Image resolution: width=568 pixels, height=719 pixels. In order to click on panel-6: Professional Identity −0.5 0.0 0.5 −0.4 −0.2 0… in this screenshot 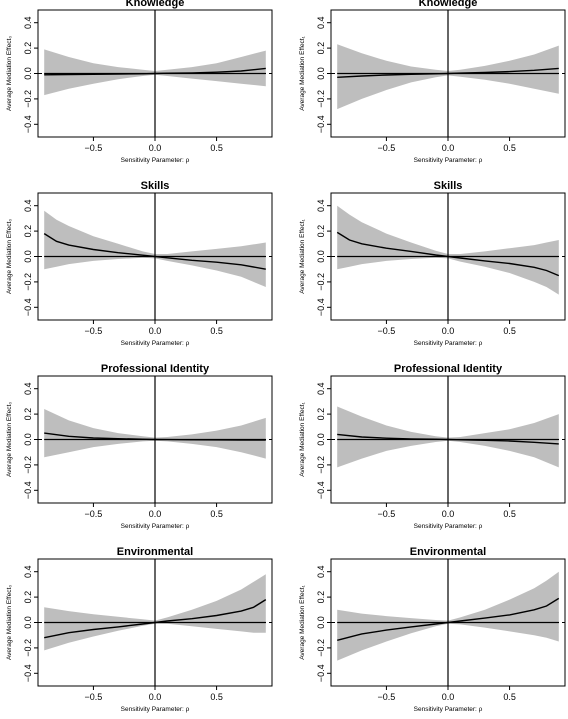, I will do `click(432, 446)`.